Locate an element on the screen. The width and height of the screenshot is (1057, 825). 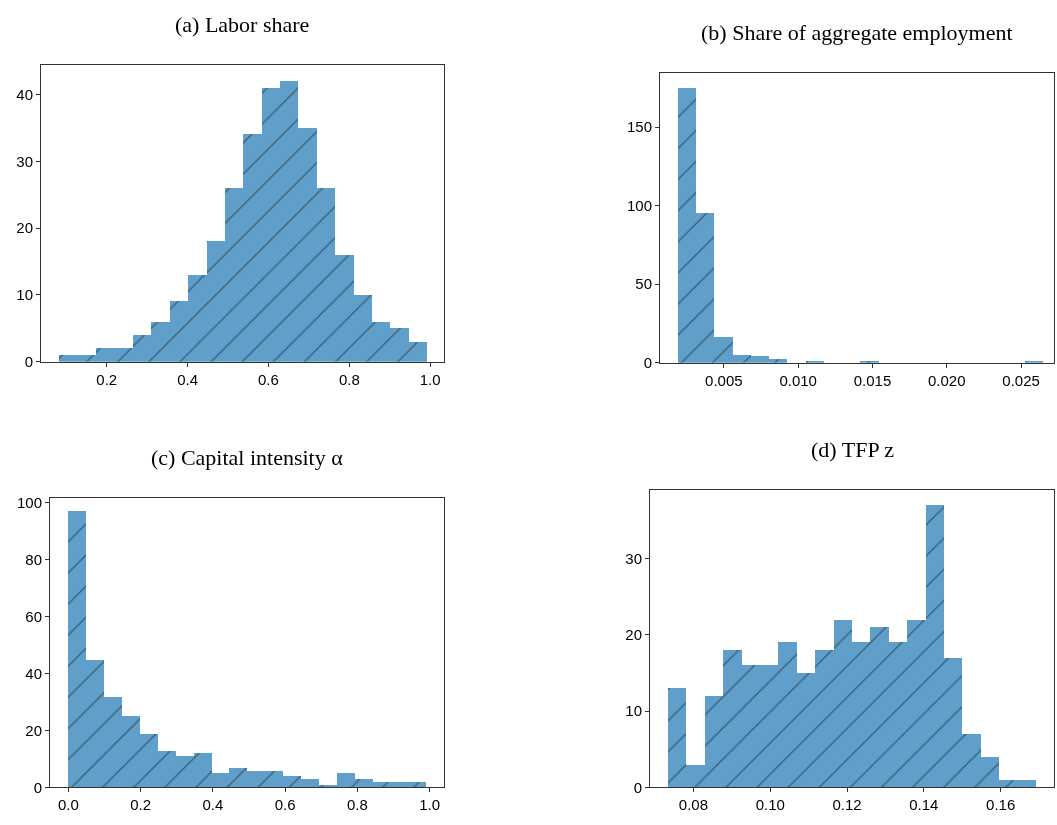
x-tick-label: 0.0 is located at coordinates (68, 805).